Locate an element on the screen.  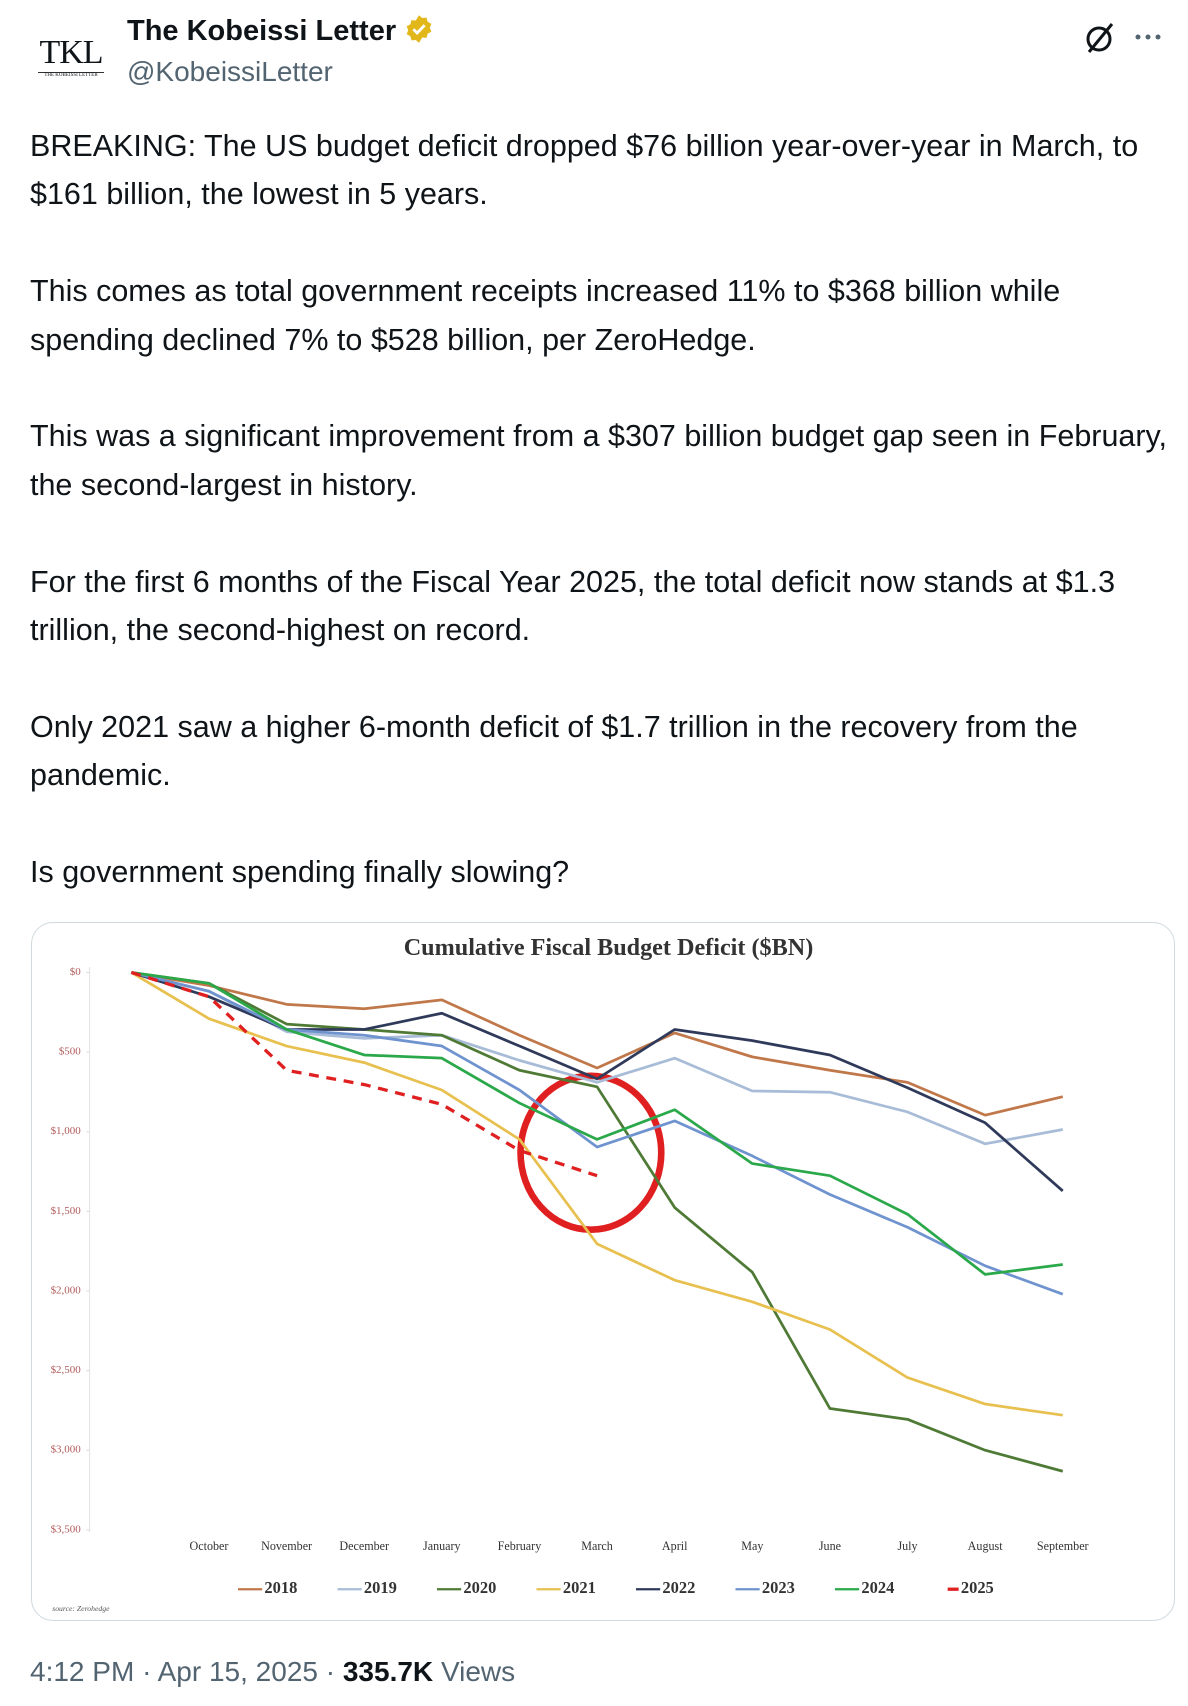
paragraph: Is government spending finally slowing? is located at coordinates (300, 872).